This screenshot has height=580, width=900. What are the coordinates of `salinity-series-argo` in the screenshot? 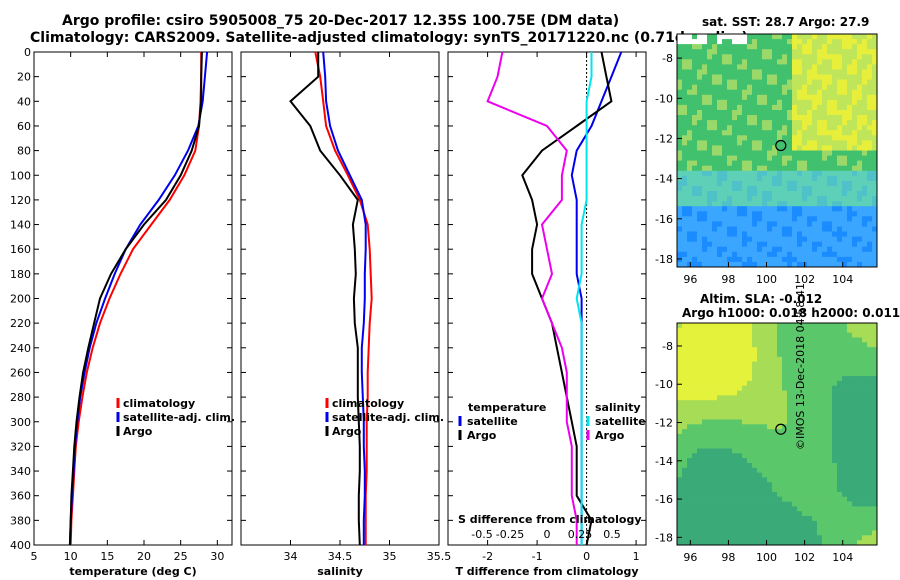 It's located at (325, 299).